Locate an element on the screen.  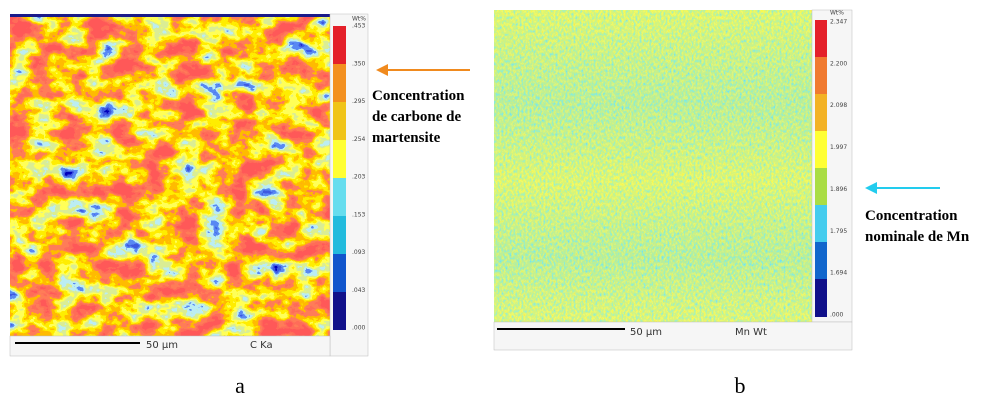
colorbar-tick-label: .203 is located at coordinates (359, 177).